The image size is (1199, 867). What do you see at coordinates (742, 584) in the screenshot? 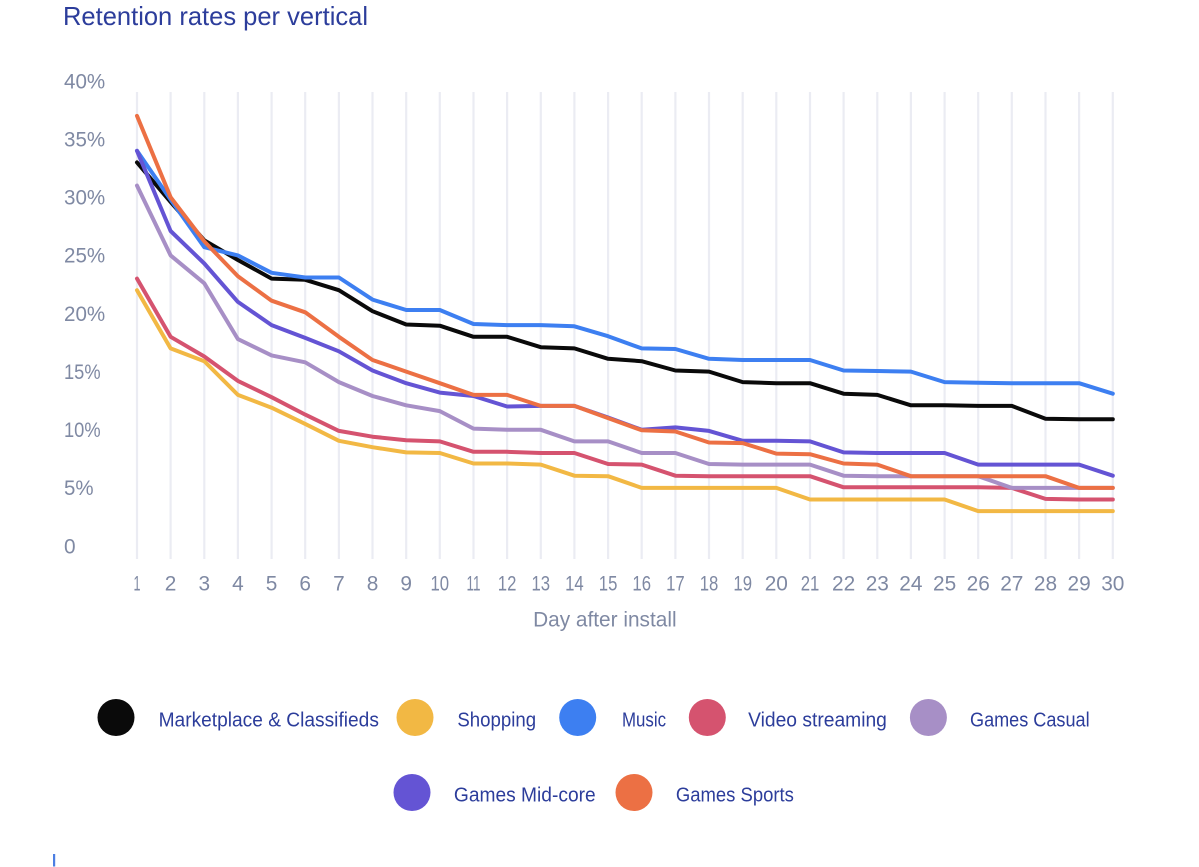
I see `svg-text: 19` at bounding box center [742, 584].